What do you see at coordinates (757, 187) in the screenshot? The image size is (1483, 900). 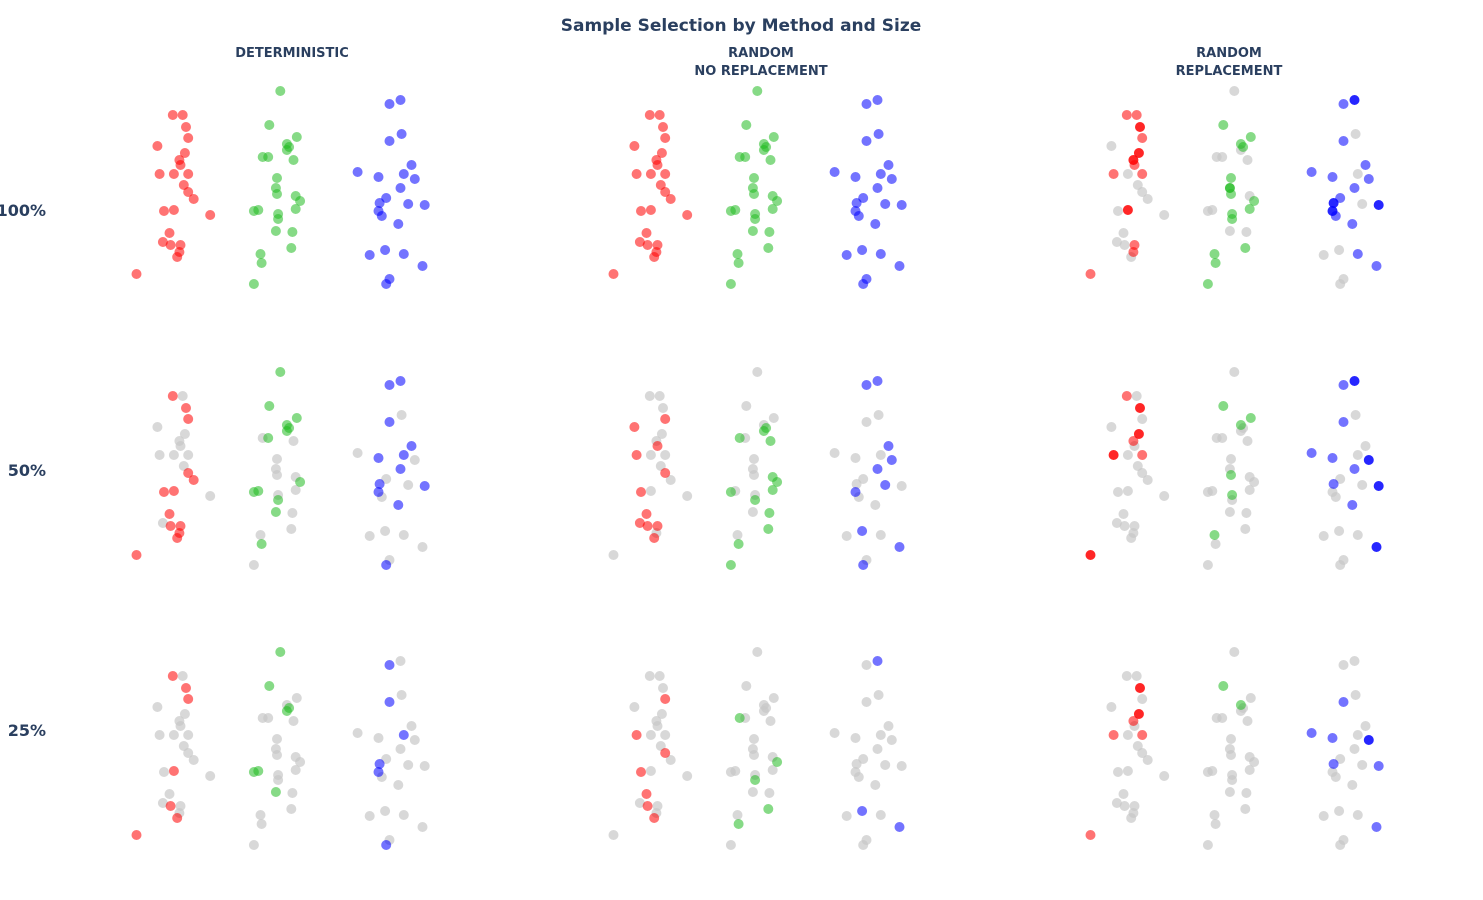 I see `panel-100pct-col1` at bounding box center [757, 187].